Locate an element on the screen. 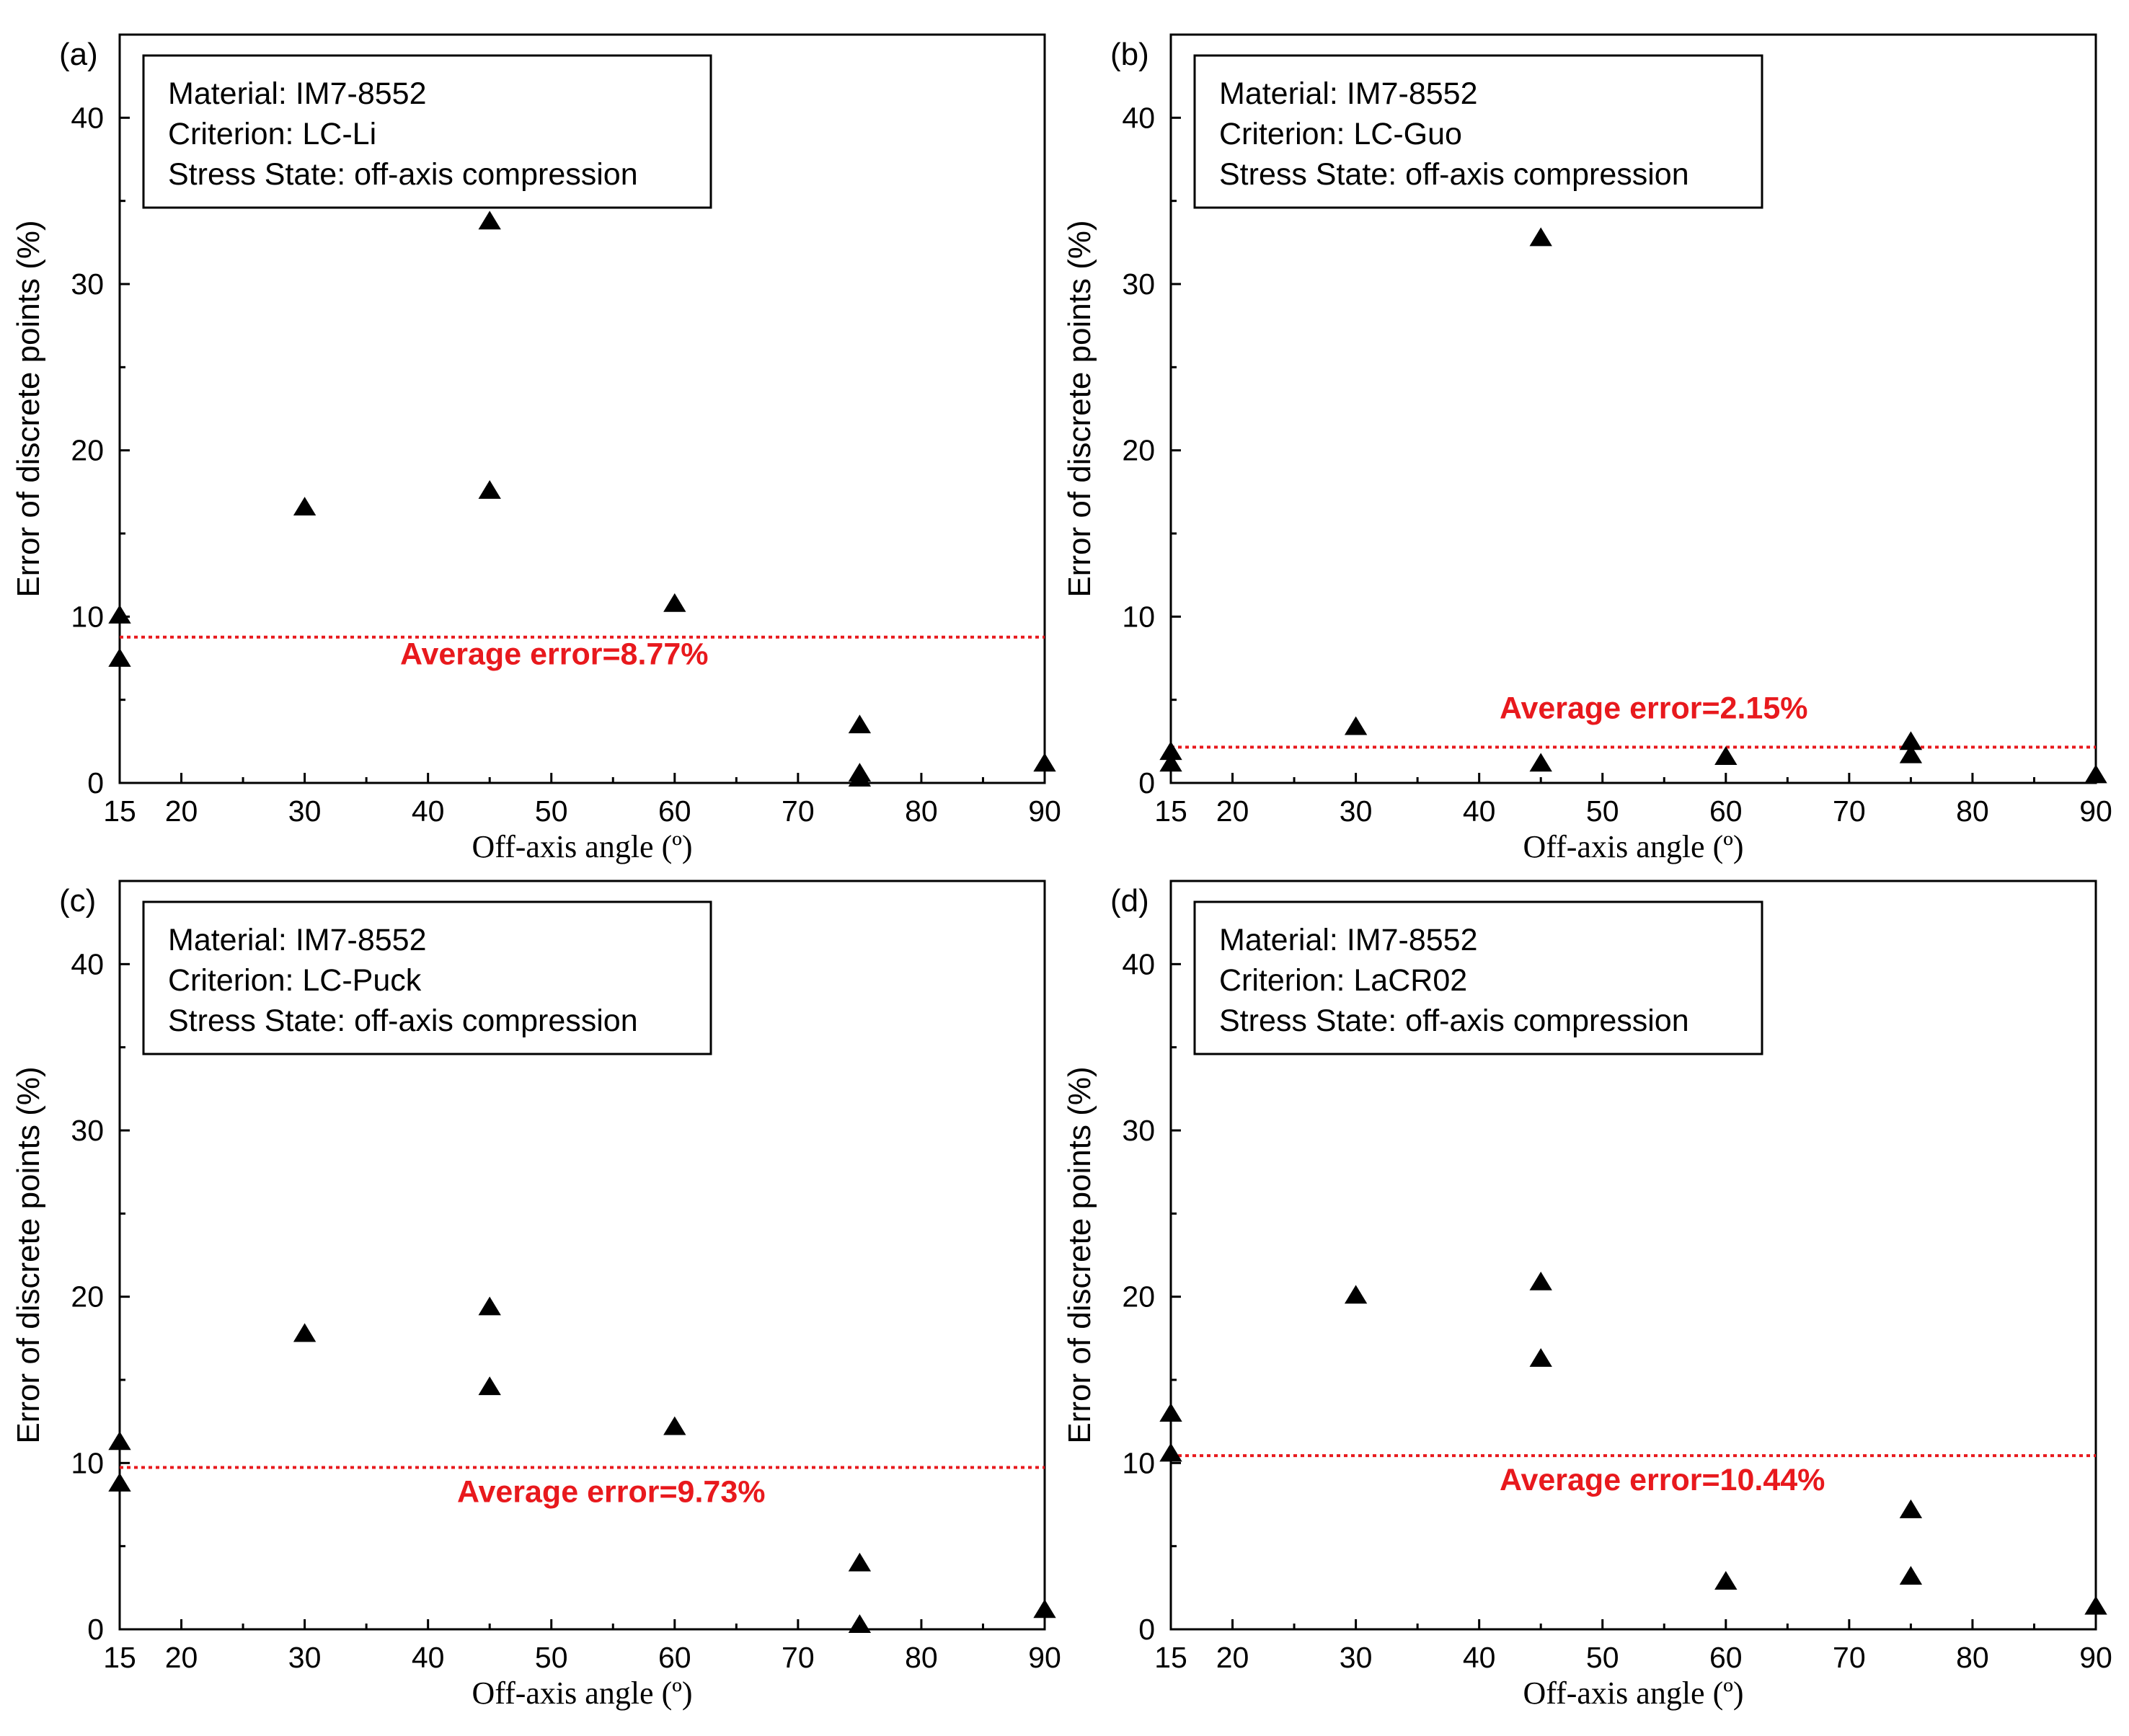  info-line: Criterion: LC-Li is located at coordinates (272, 134).